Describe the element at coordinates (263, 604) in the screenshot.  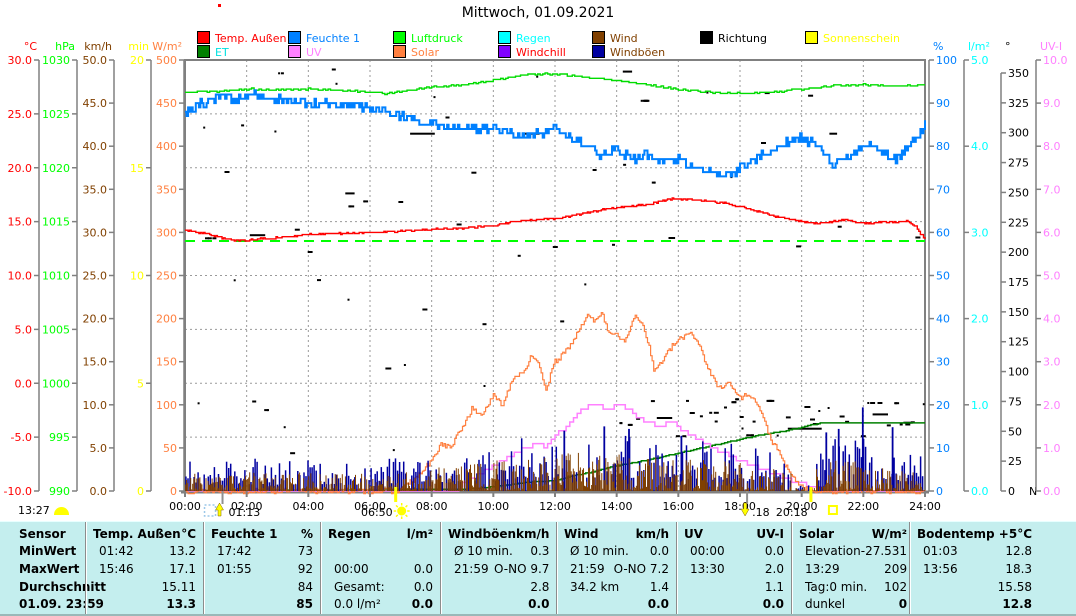
I see `table-cell: 85` at that location.